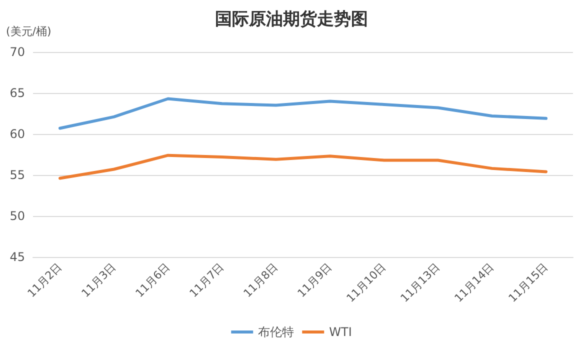 This screenshot has width=583, height=347. I want to click on y-tick-label: 45, so click(17, 257).